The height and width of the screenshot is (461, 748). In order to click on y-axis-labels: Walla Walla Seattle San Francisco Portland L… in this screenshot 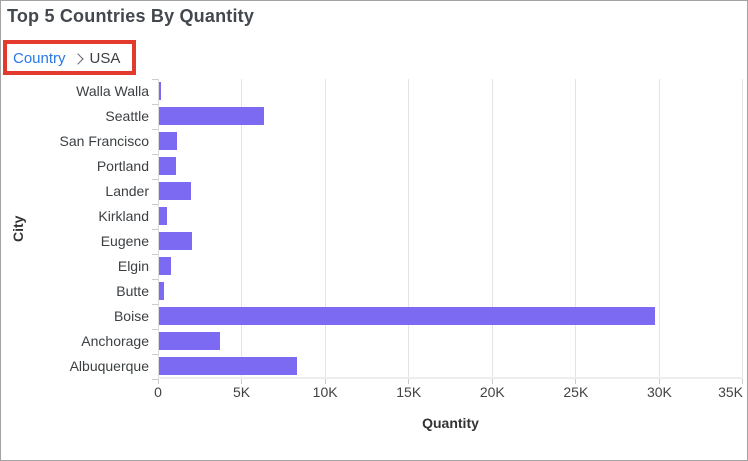, I will do `click(75, 229)`.